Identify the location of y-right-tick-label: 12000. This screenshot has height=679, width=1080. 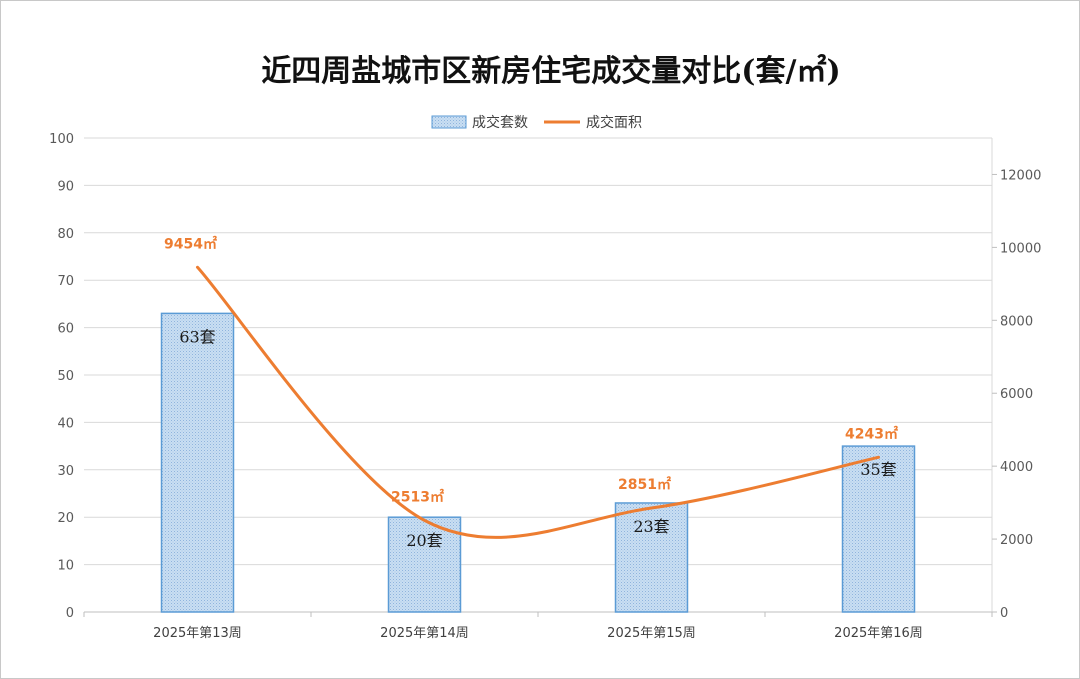
(1020, 175).